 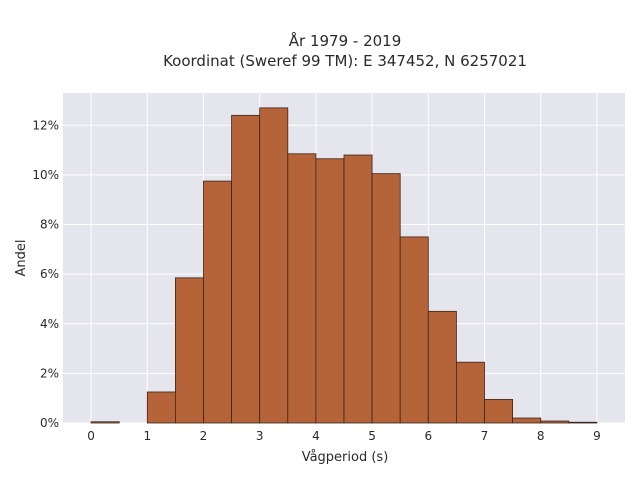 What do you see at coordinates (485, 436) in the screenshot?
I see `x-tick-label: 7` at bounding box center [485, 436].